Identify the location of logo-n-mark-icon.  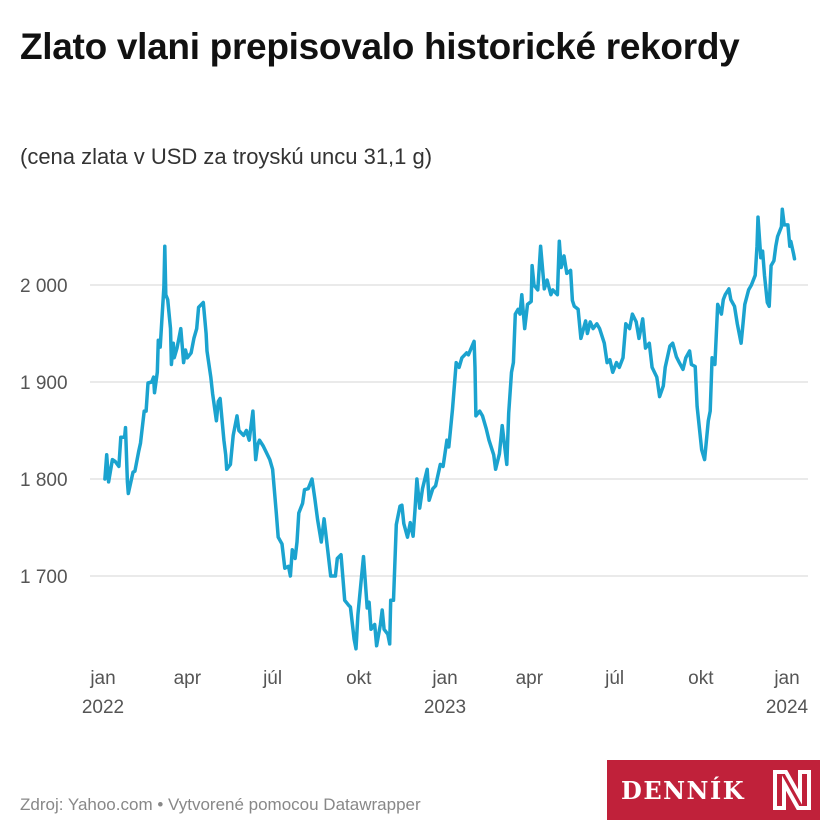
(792, 790).